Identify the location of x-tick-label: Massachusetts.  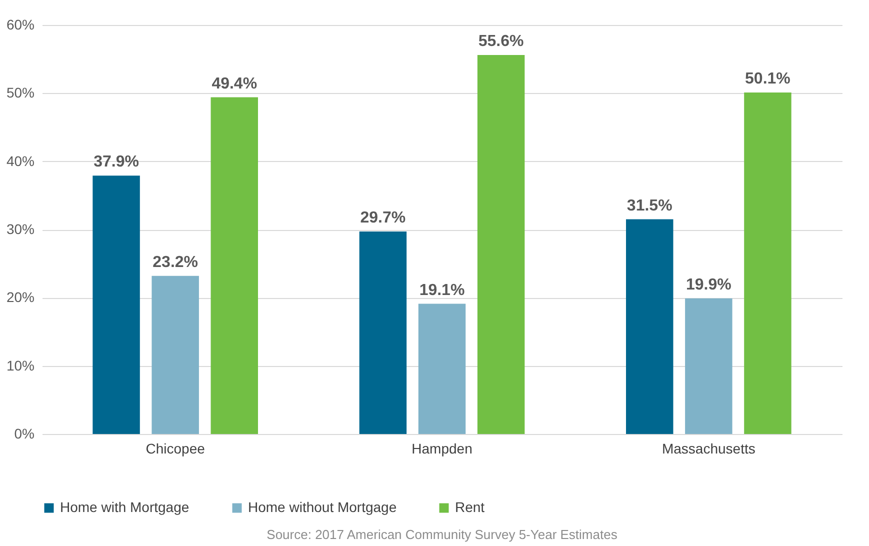
(709, 448).